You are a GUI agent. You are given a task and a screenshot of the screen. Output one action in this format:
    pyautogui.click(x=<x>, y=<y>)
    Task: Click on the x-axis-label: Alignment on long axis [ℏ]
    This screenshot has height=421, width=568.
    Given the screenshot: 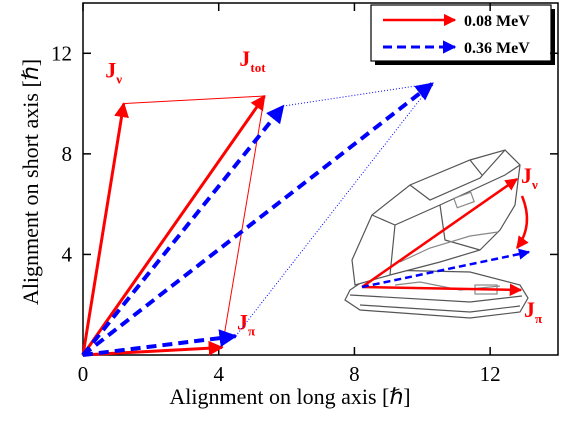 What is the action you would take?
    pyautogui.click(x=289, y=396)
    